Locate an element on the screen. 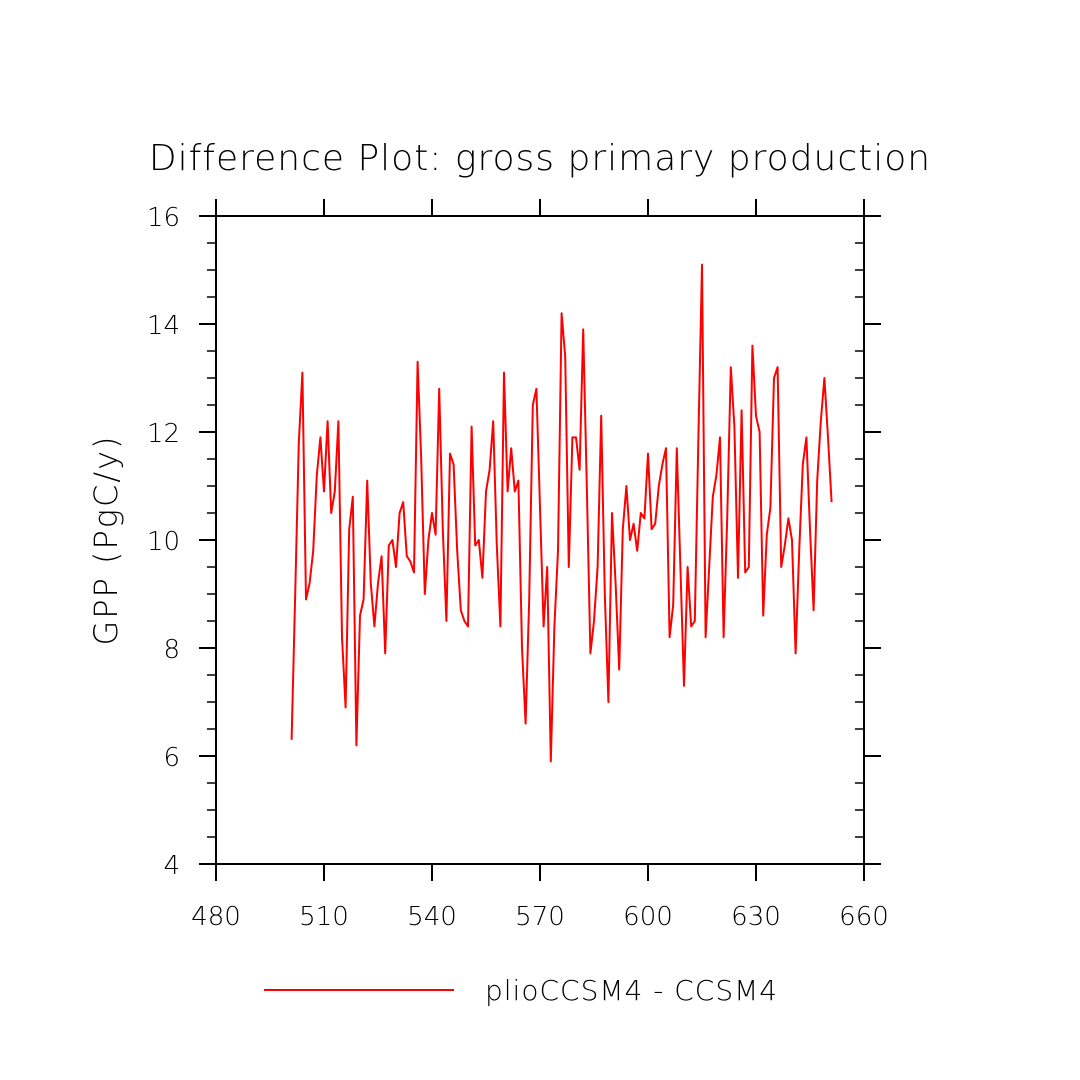 This screenshot has height=1080, width=1080. y-tick-label: 16 is located at coordinates (163, 218).